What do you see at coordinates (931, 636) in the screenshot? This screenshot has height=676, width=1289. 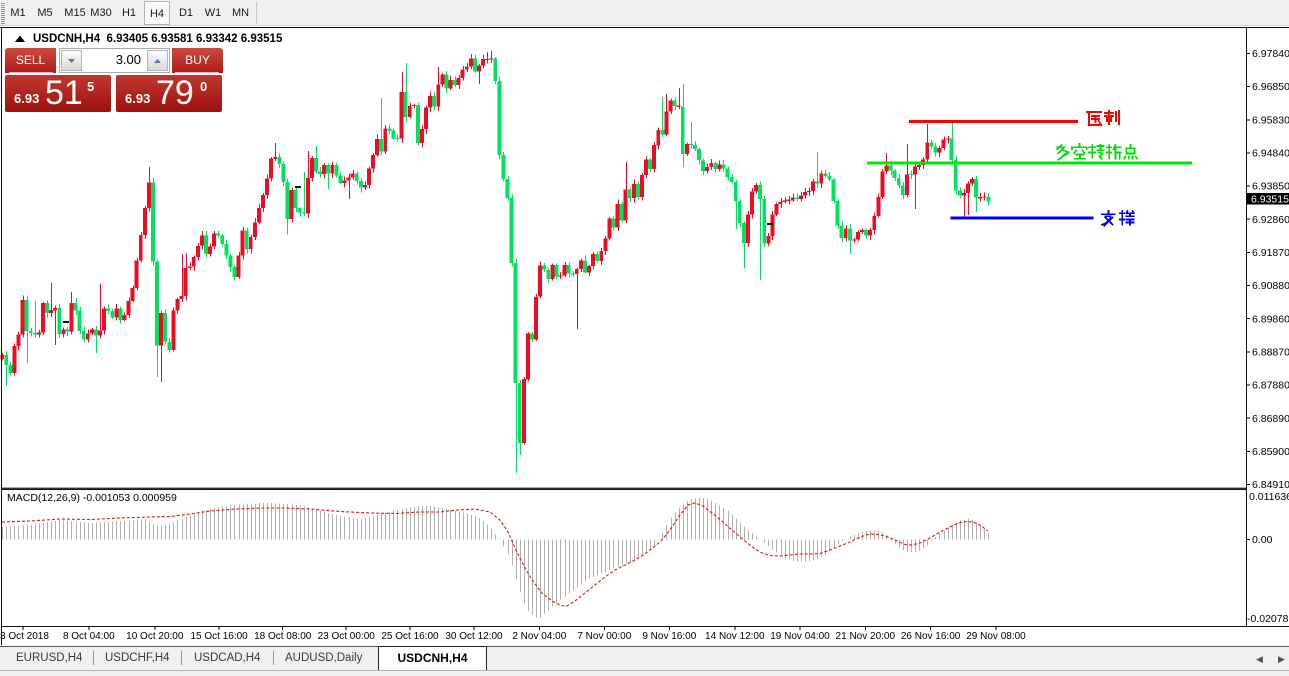 I see `svg-text: 26 Nov 16:00` at bounding box center [931, 636].